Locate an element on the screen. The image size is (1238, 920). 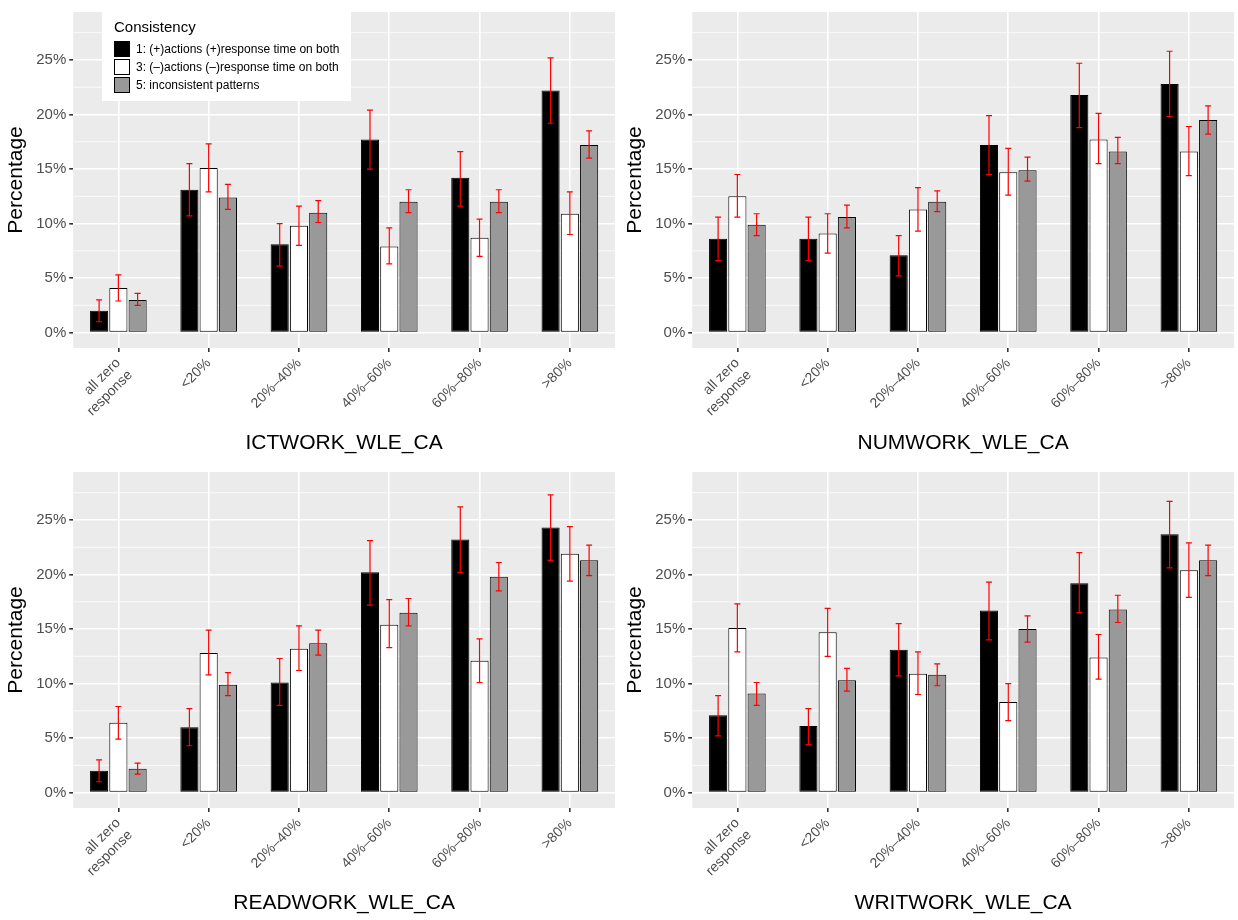
legend-label: 5: inconsistent patterns is located at coordinates (198, 85).